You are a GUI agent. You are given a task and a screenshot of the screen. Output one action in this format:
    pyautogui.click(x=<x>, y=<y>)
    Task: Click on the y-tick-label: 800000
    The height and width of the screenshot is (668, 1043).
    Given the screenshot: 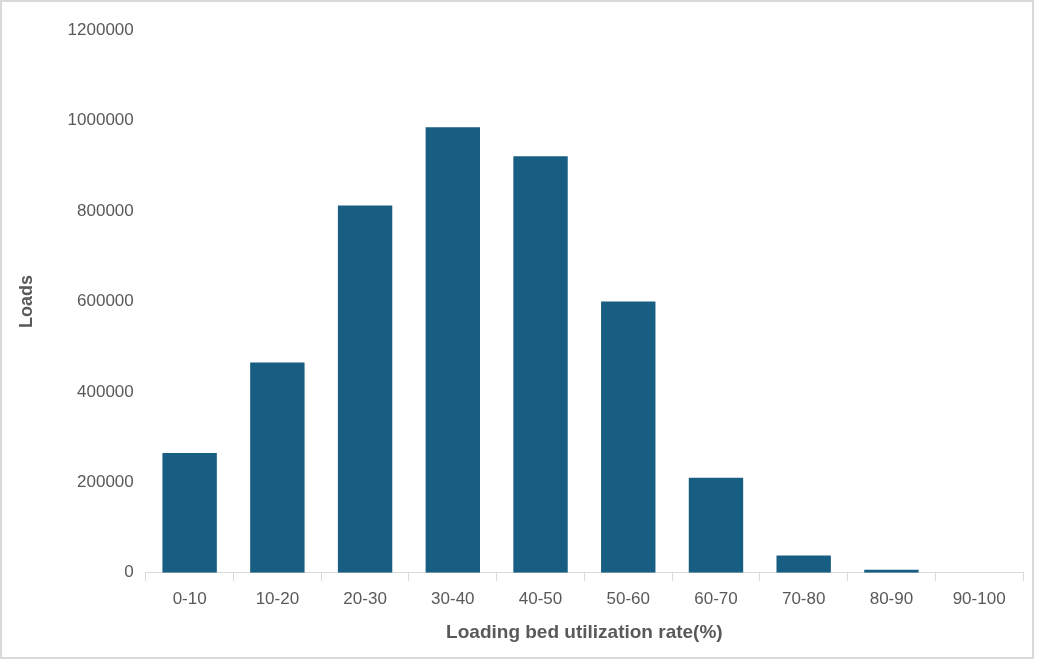 What is the action you would take?
    pyautogui.click(x=105, y=210)
    